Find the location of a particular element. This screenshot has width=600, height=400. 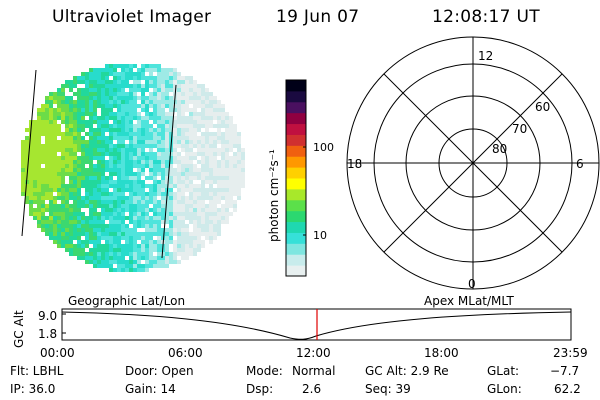

polar-label-lat-80: 80 is located at coordinates (499, 149).